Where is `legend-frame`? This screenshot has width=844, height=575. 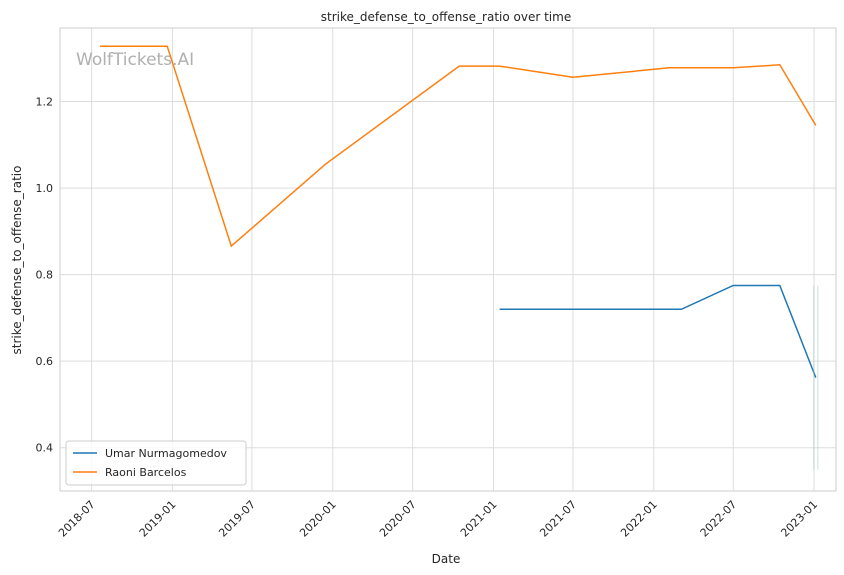 legend-frame is located at coordinates (156, 463).